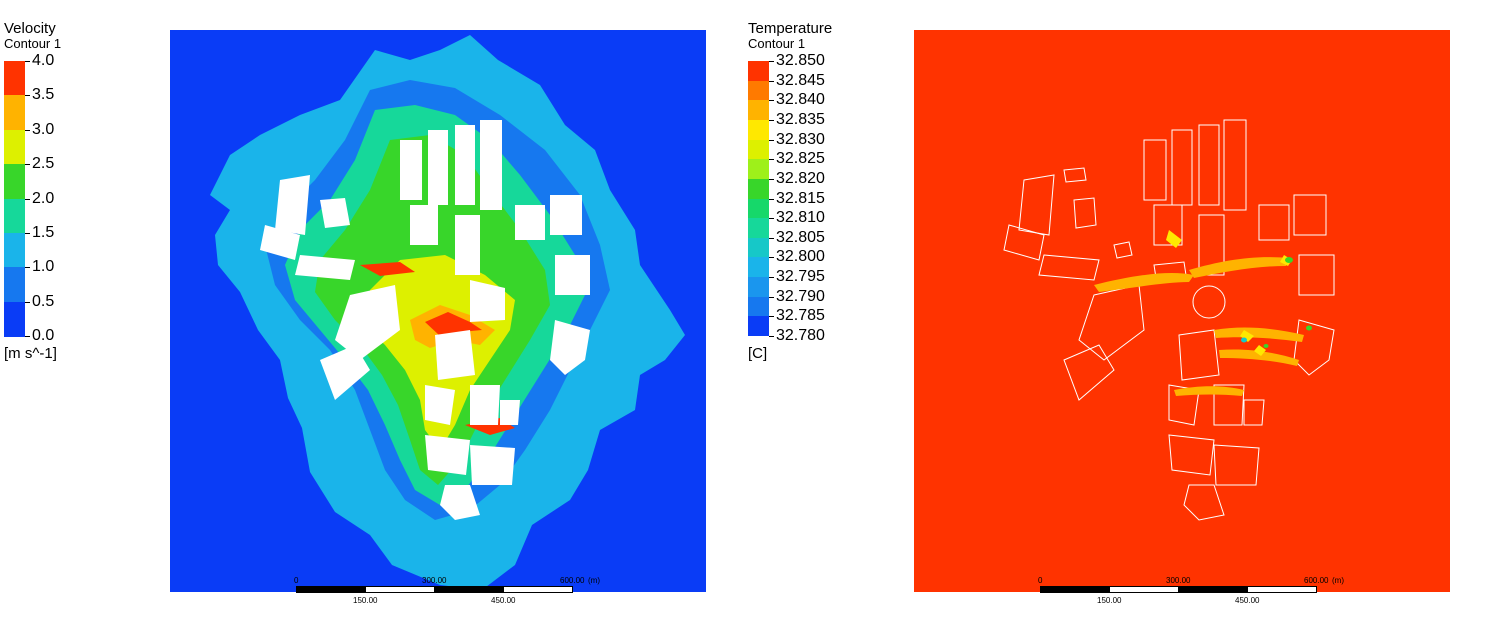 The image size is (1500, 621). Describe the element at coordinates (43, 267) in the screenshot. I see `velocity-legend-tick-label: 1.0` at that location.